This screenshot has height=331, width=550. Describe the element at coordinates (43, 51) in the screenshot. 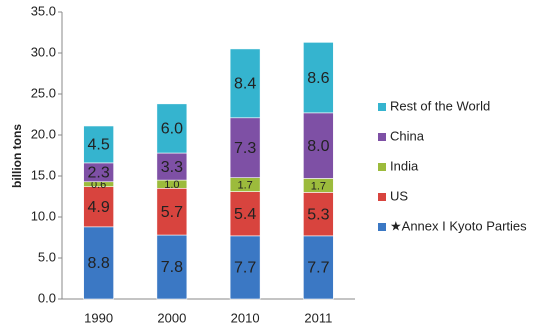

I see `y-tick-label: 30.0` at that location.